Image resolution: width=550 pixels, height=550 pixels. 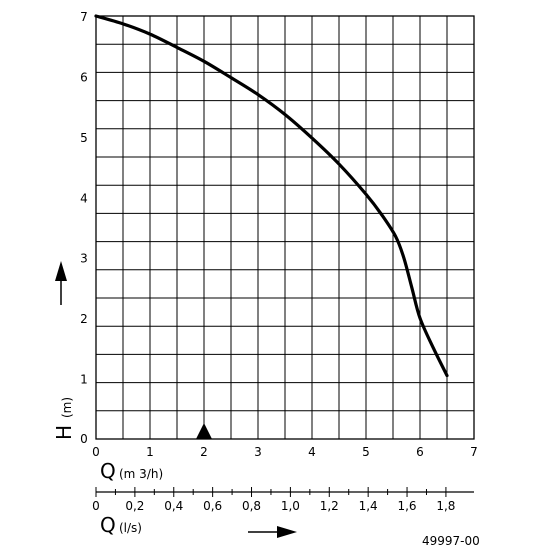 I want to click on figure-code: 49997-00, so click(x=451, y=541).